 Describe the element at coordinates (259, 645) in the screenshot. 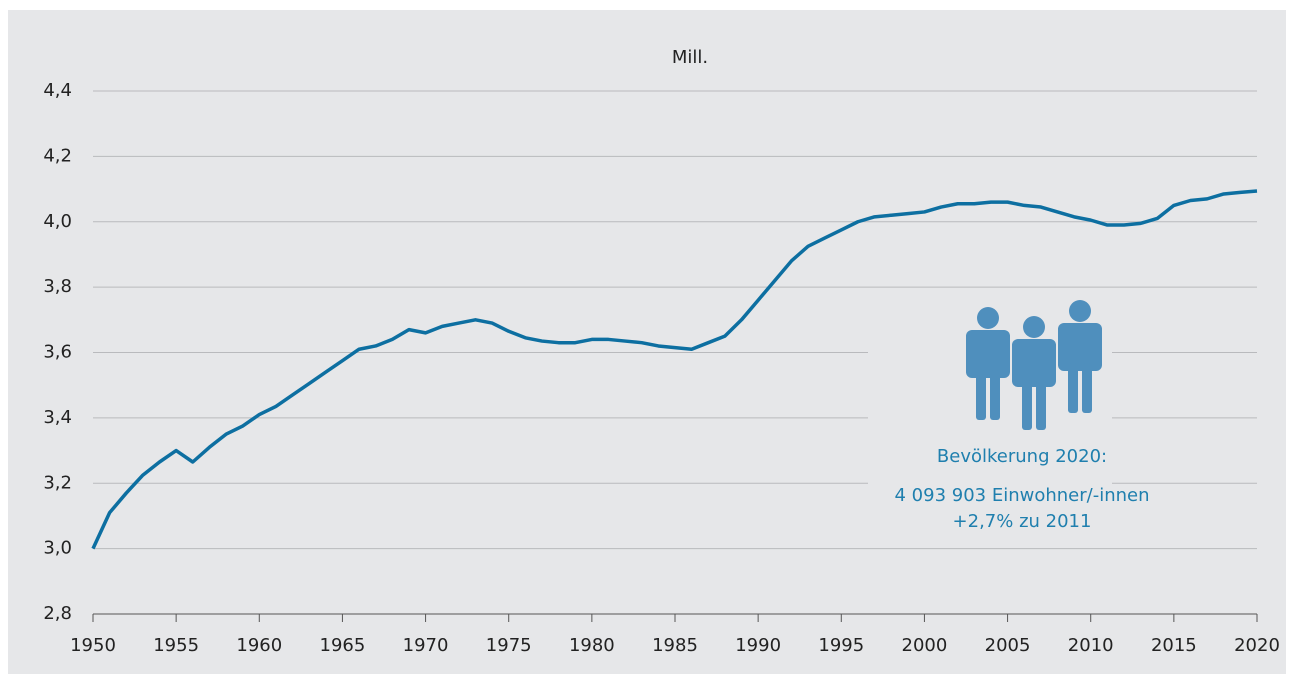

I see `x-tick-label: 1960` at that location.